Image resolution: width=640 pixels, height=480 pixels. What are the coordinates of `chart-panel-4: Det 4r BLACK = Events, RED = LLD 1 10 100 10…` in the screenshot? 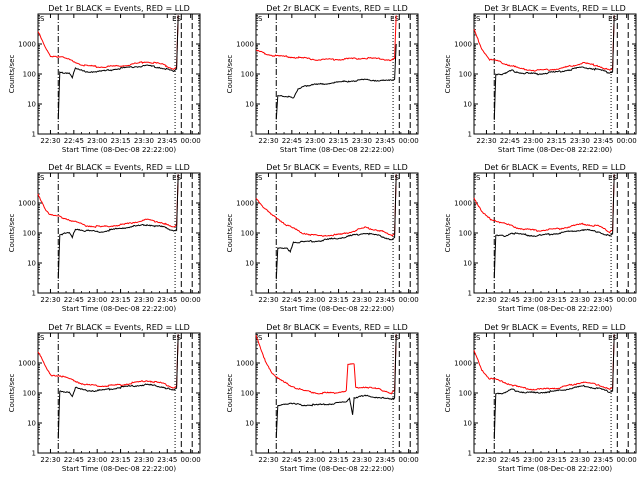 It's located at (104, 238).